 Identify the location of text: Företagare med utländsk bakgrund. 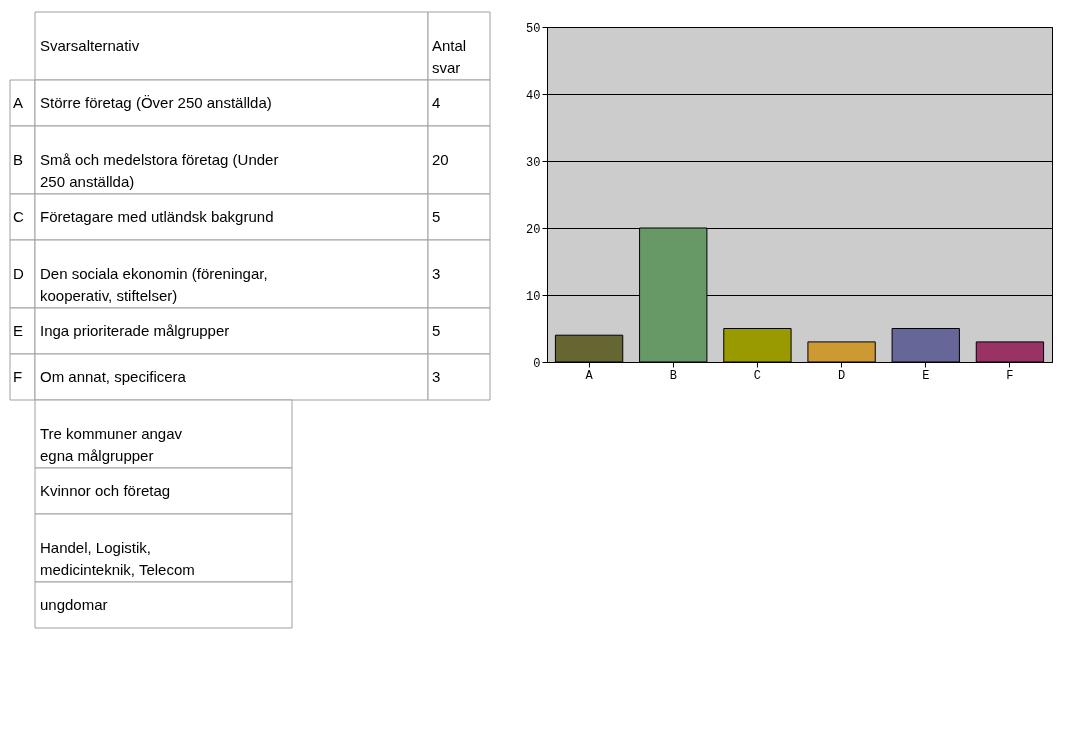
(157, 216).